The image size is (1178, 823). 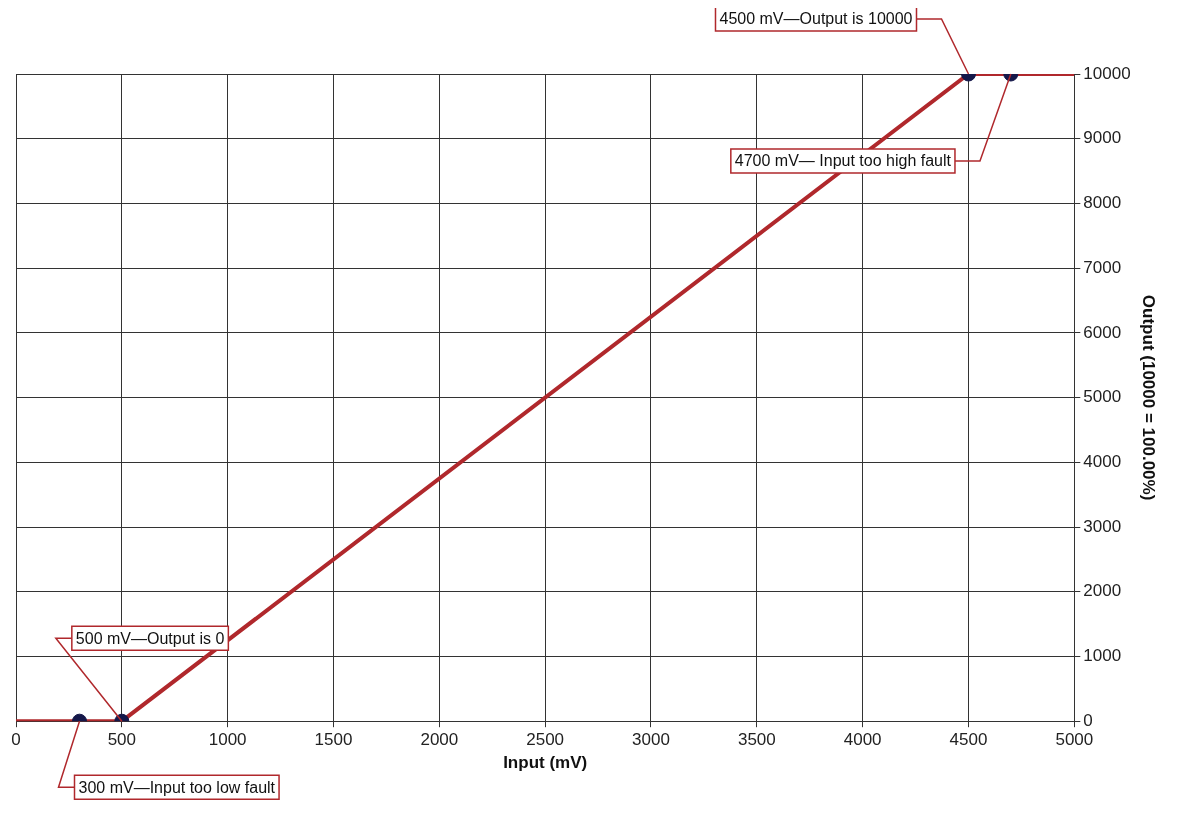 What do you see at coordinates (177, 787) in the screenshot?
I see `annotation: 300 mV—Input too low fault` at bounding box center [177, 787].